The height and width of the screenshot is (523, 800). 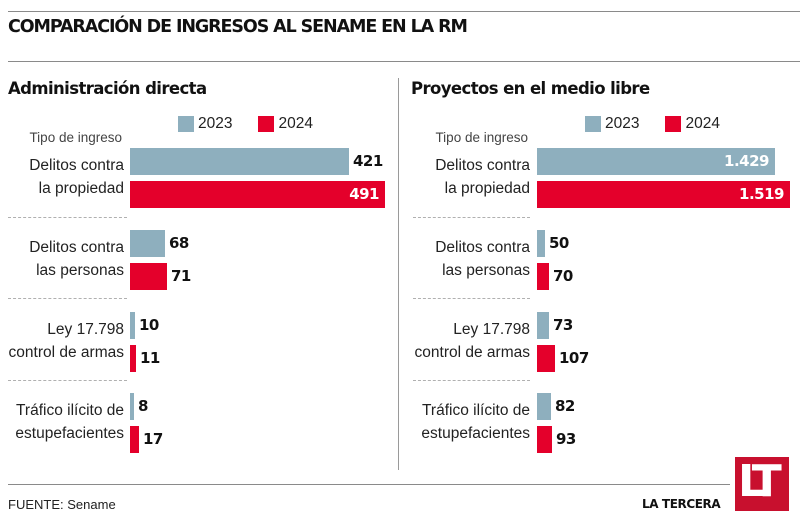 I want to click on logo-text: LT, so click(x=760, y=481).